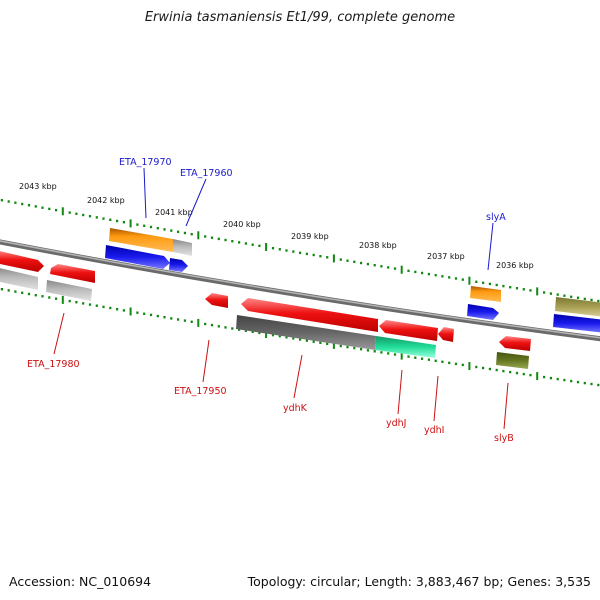 This screenshot has height=600, width=600. Describe the element at coordinates (405, 347) in the screenshot. I see `gene-feature-teal` at that location.